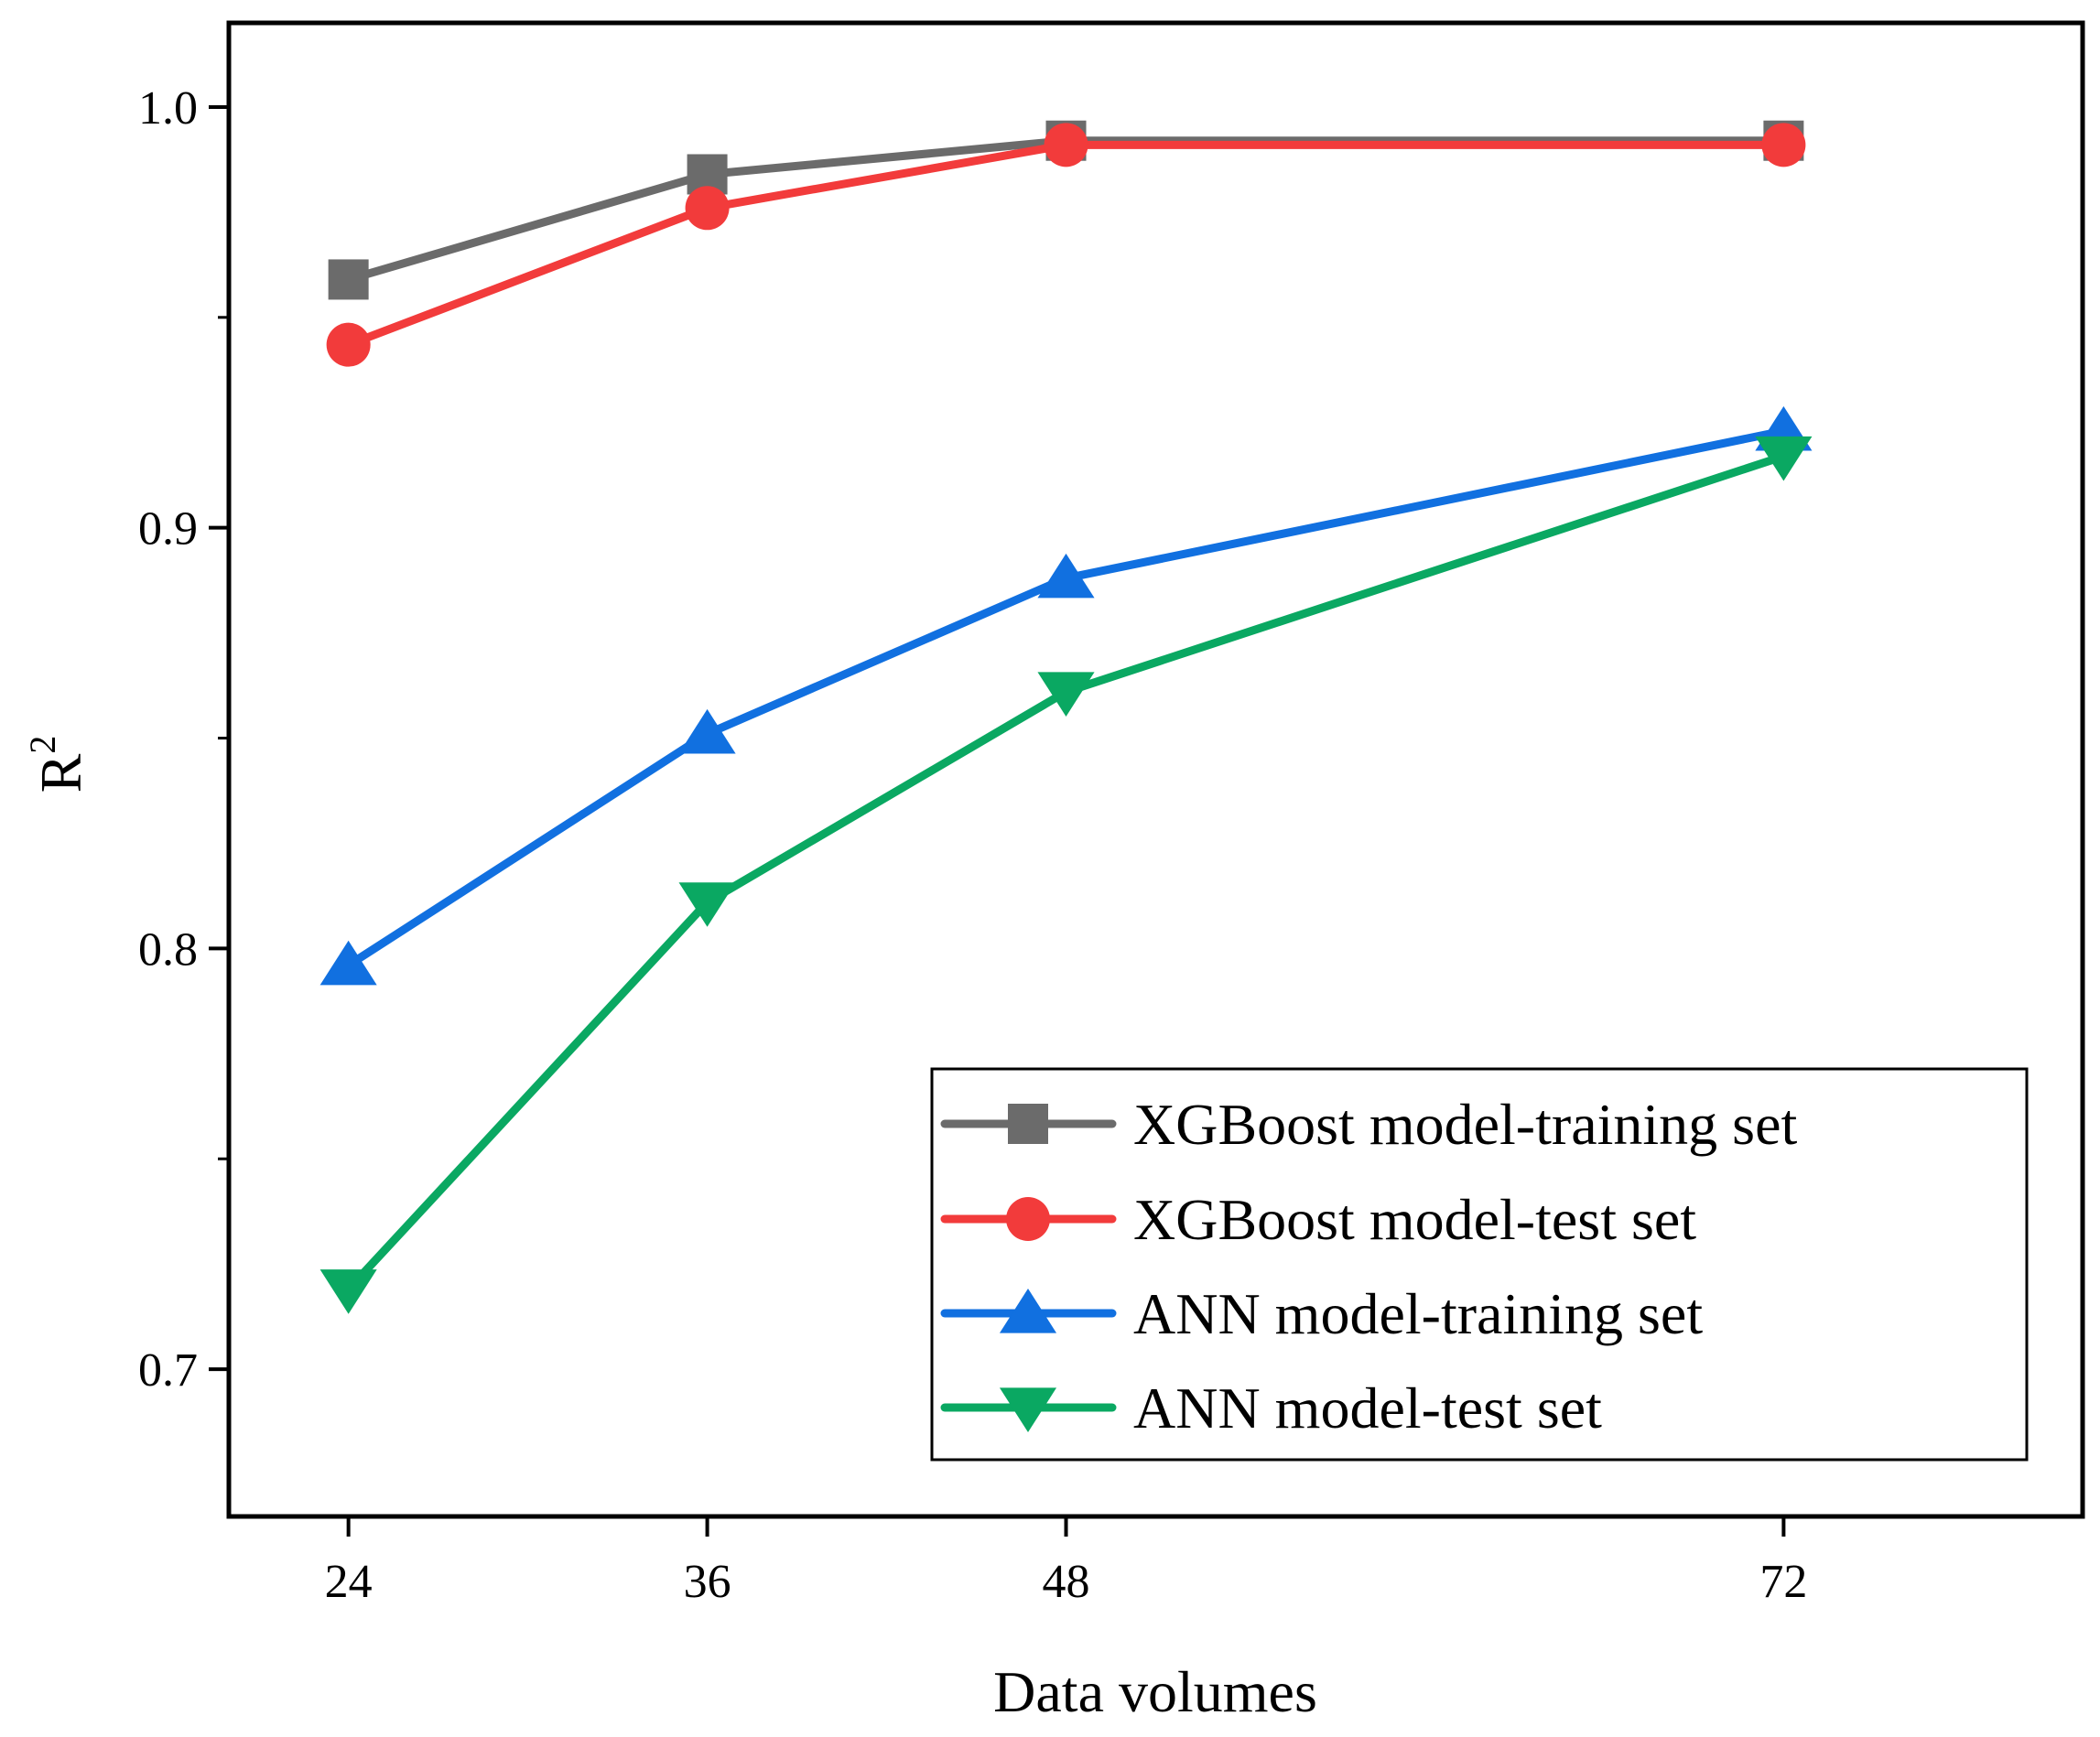 The height and width of the screenshot is (1737, 2100). What do you see at coordinates (349, 1582) in the screenshot?
I see `x-tick-label-24: 24` at bounding box center [349, 1582].